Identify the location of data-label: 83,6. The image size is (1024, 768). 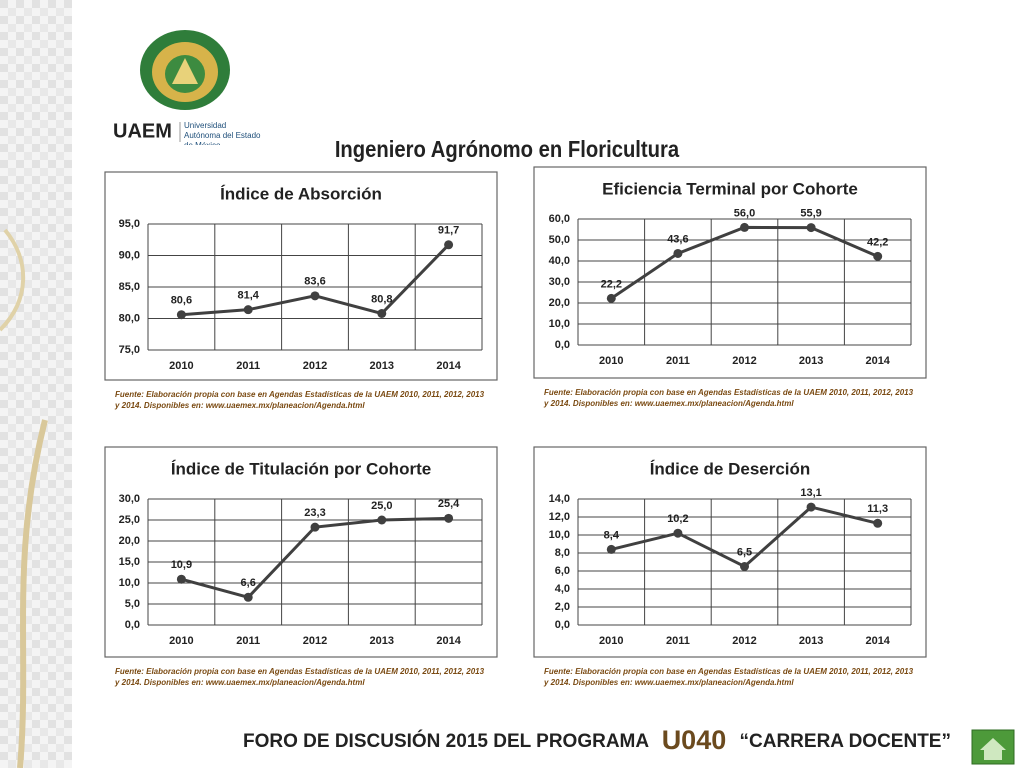
(314, 282).